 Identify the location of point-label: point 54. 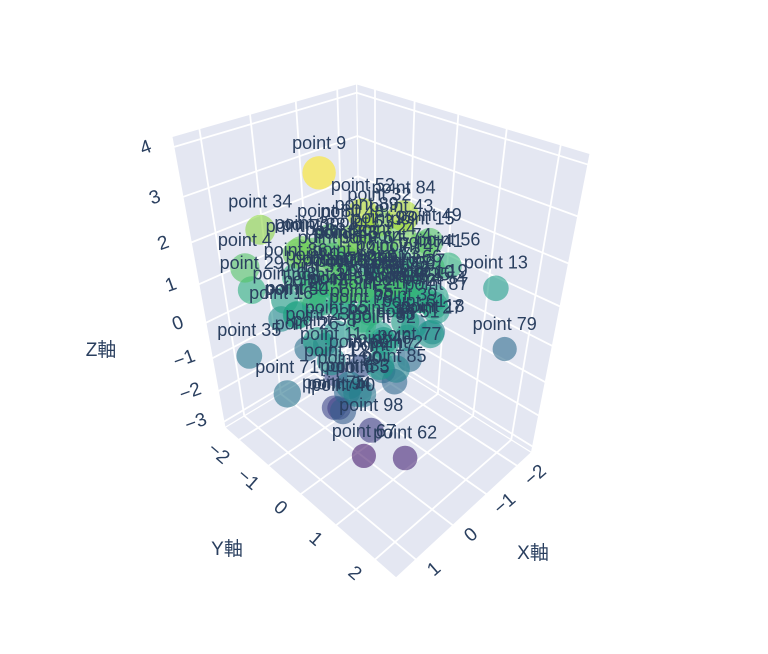
(434, 278).